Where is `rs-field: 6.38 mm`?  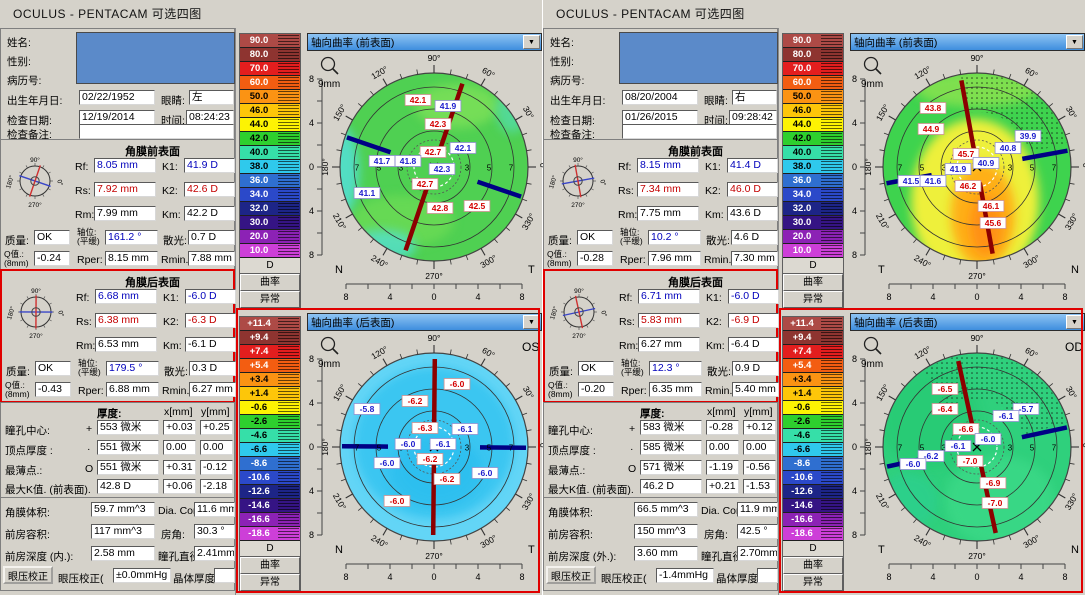 rs-field: 6.38 mm is located at coordinates (126, 320).